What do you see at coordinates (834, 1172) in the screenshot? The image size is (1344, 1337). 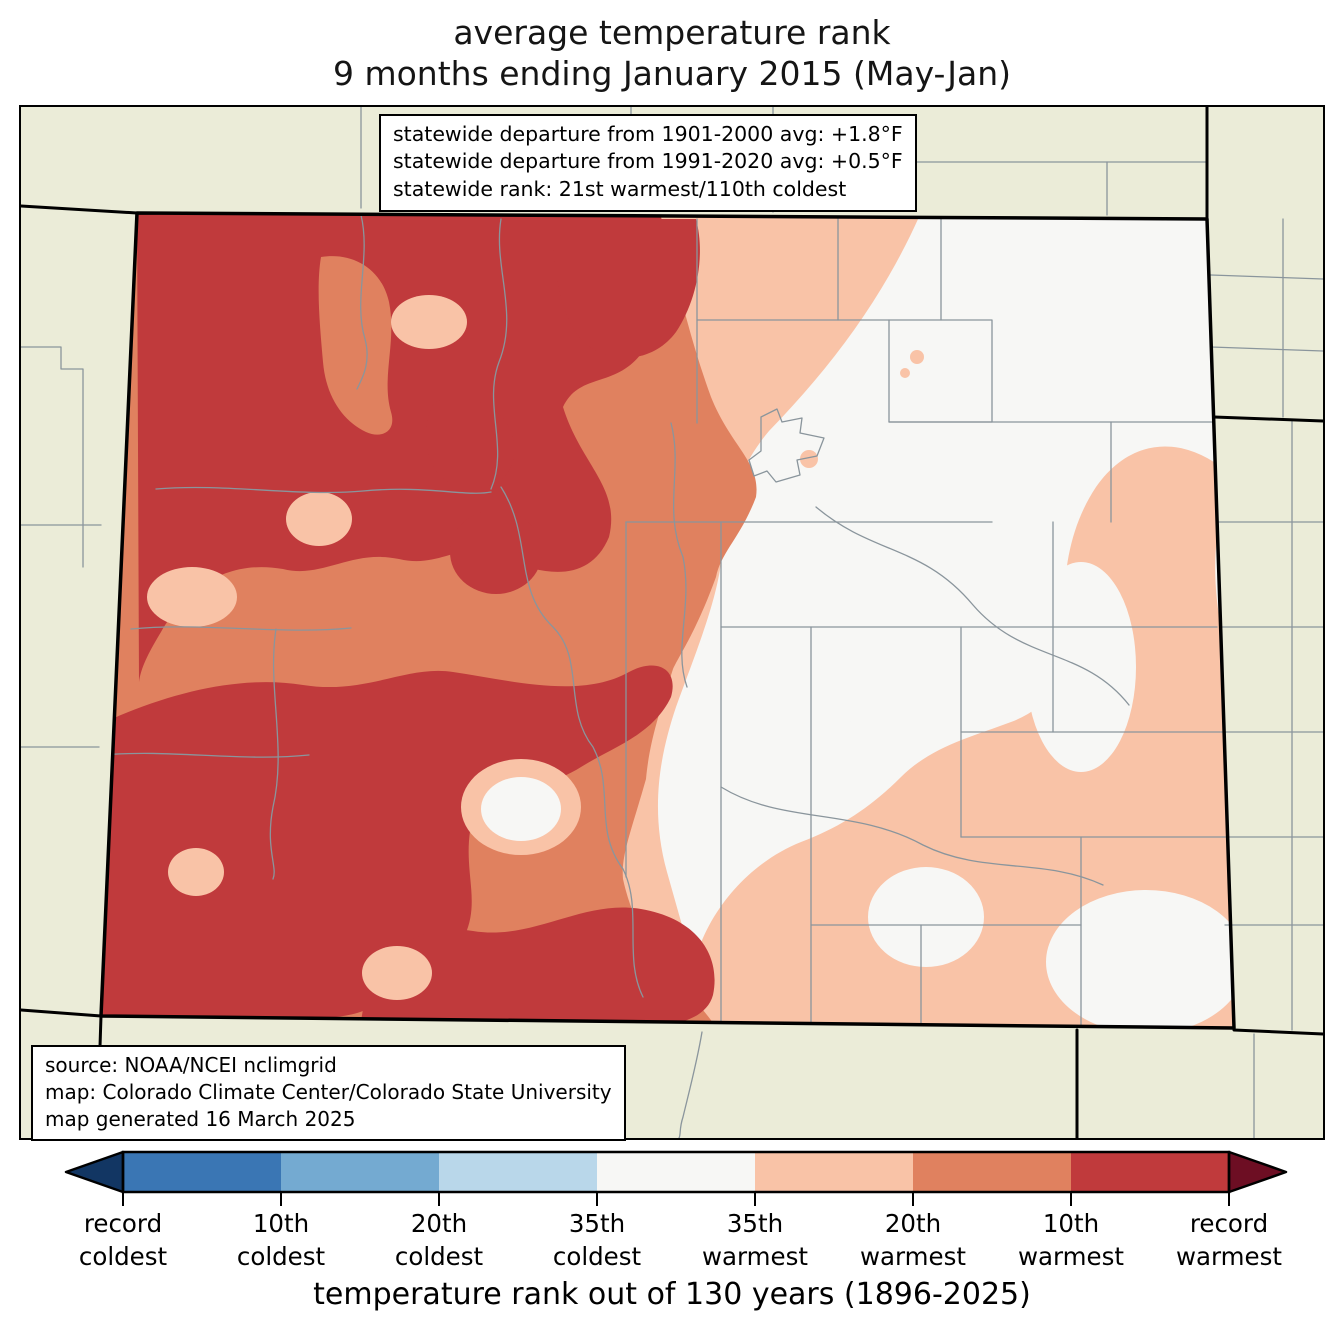 I see `colorbar-segment-warmest-35th` at bounding box center [834, 1172].